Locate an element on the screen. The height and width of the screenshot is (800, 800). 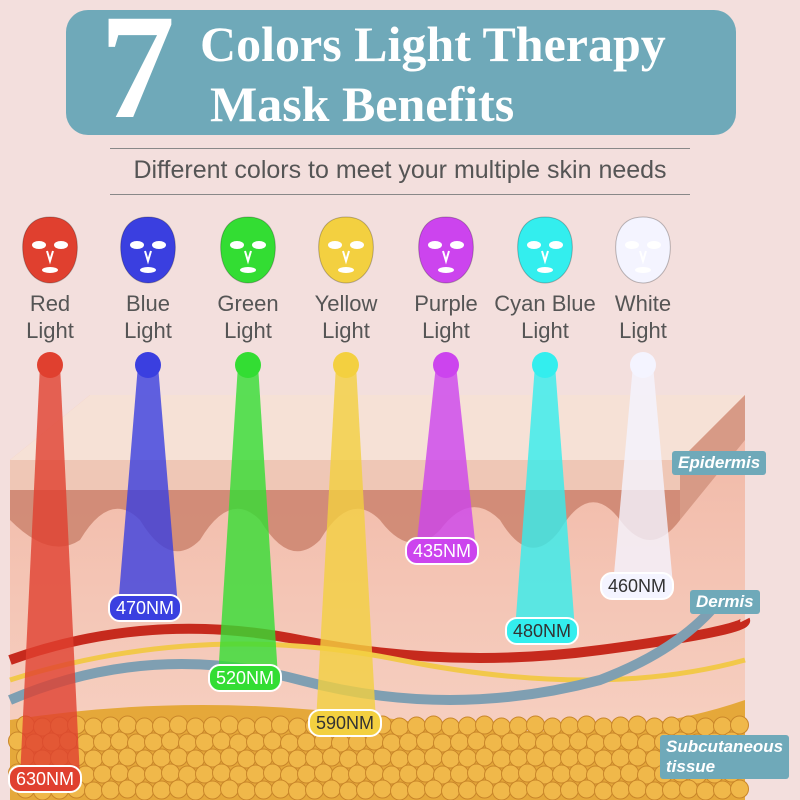
label-subcutaneous-line2: tissue is located at coordinates (691, 766).